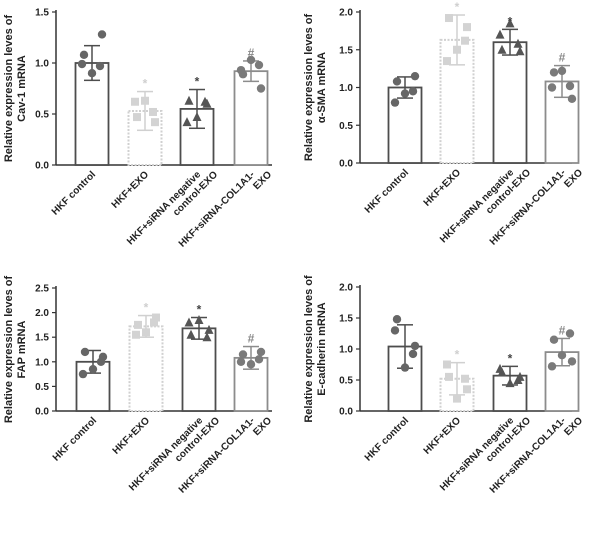 This screenshot has height=540, width=600. I want to click on y-axis-title-line: Cav-1 mRNA, so click(22, 88).